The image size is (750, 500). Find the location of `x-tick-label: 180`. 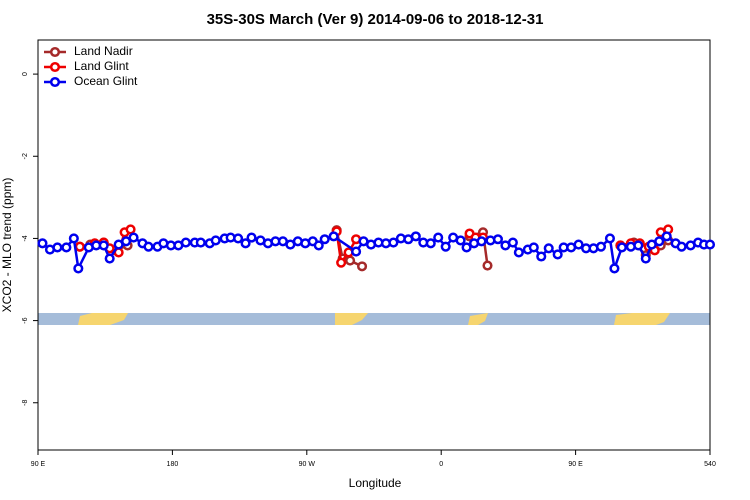

x-tick-label: 180 is located at coordinates (173, 464).